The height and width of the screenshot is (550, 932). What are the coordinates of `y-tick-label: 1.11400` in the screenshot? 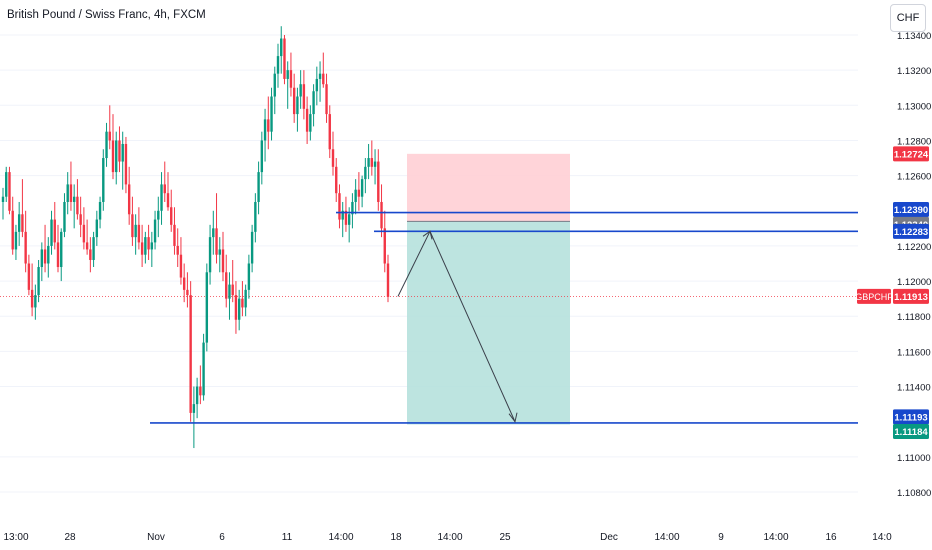 It's located at (914, 388).